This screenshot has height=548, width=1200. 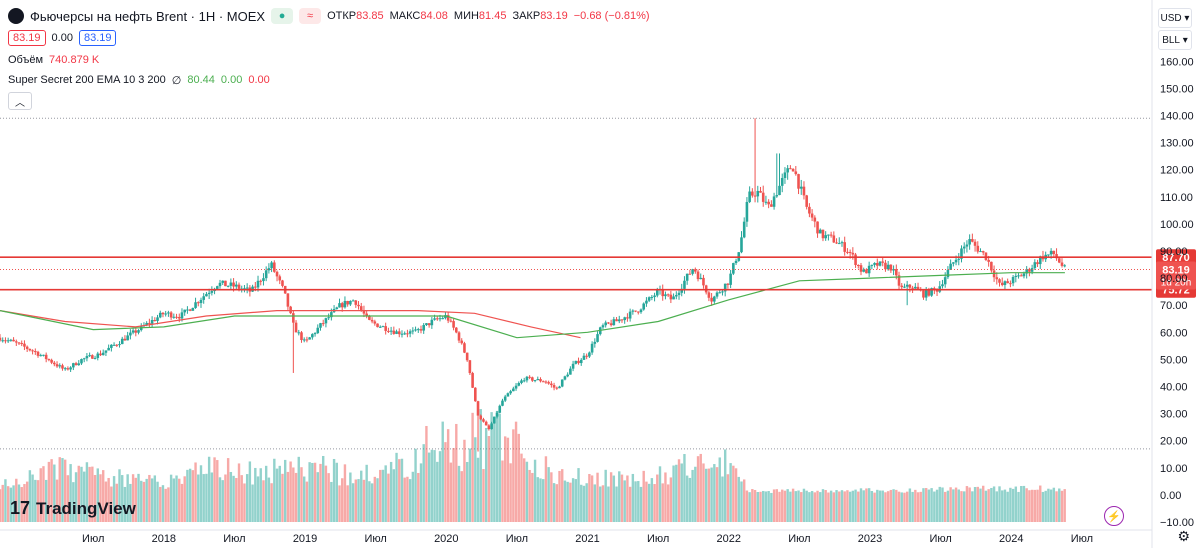 What do you see at coordinates (27, 38) in the screenshot?
I see `bid-button: 83.19` at bounding box center [27, 38].